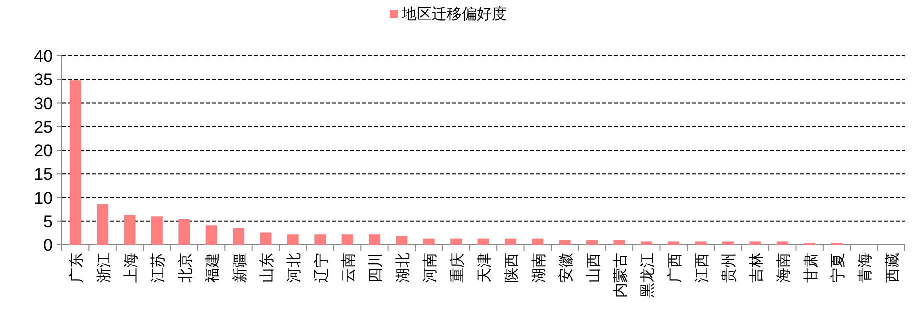 The width and height of the screenshot is (920, 332). I want to click on x-tick-label: 内蒙古, so click(621, 275).